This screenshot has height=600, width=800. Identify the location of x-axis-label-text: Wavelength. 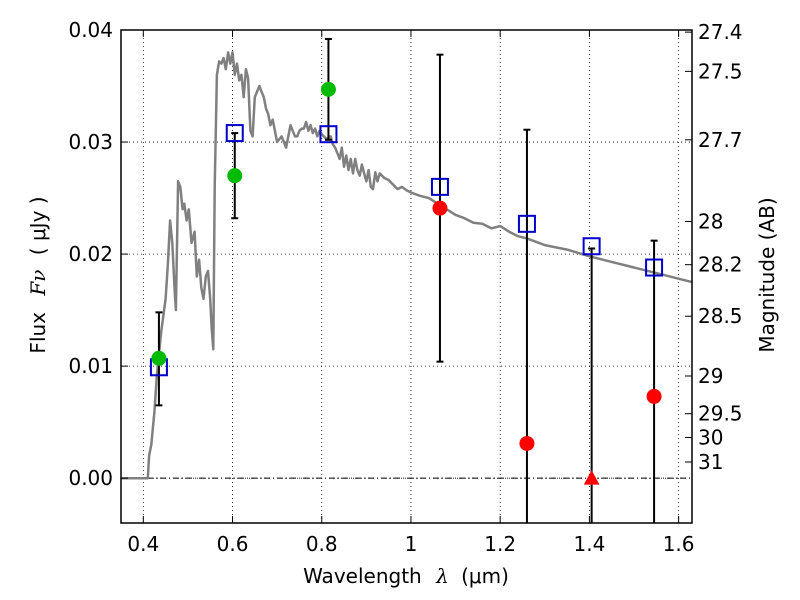
(362, 576).